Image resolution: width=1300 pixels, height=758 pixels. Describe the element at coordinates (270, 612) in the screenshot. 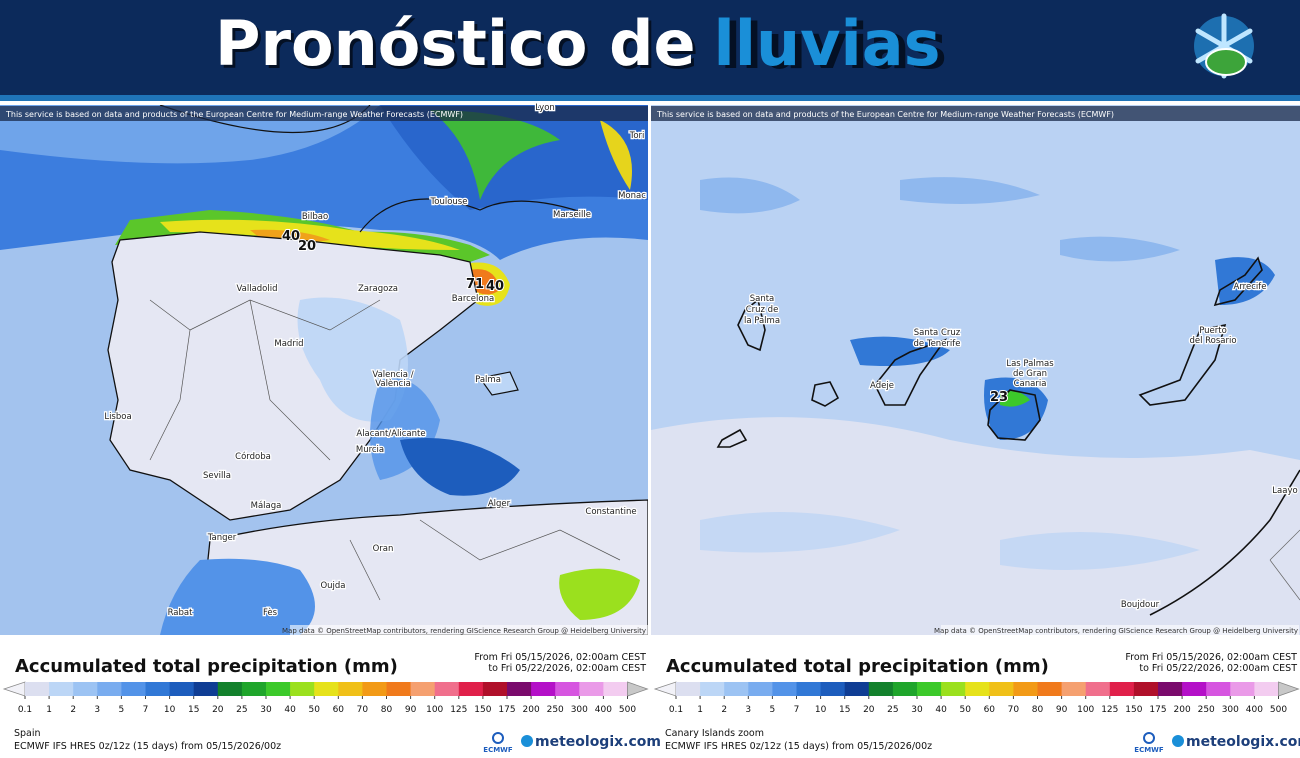

I see `city-label: Fès` at that location.